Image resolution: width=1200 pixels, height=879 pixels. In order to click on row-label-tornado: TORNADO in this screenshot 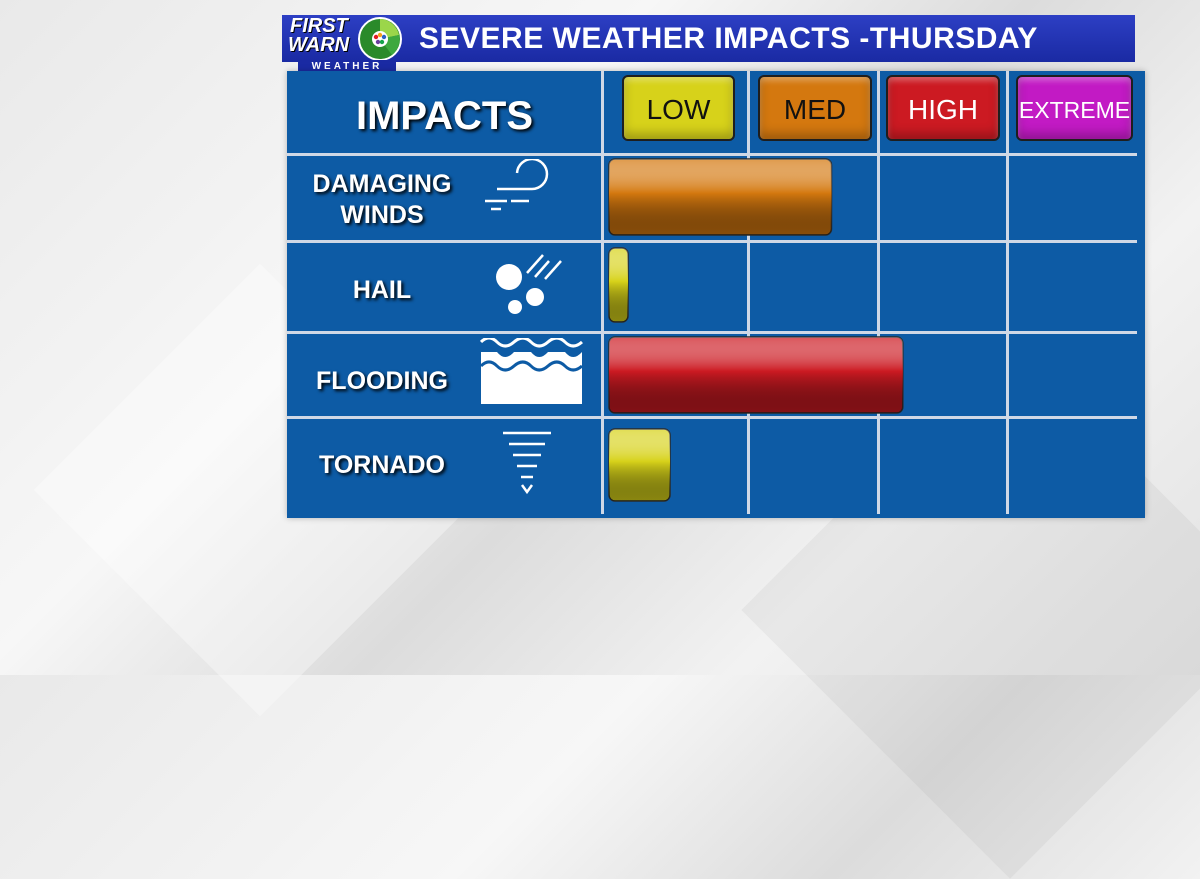, I will do `click(382, 465)`.